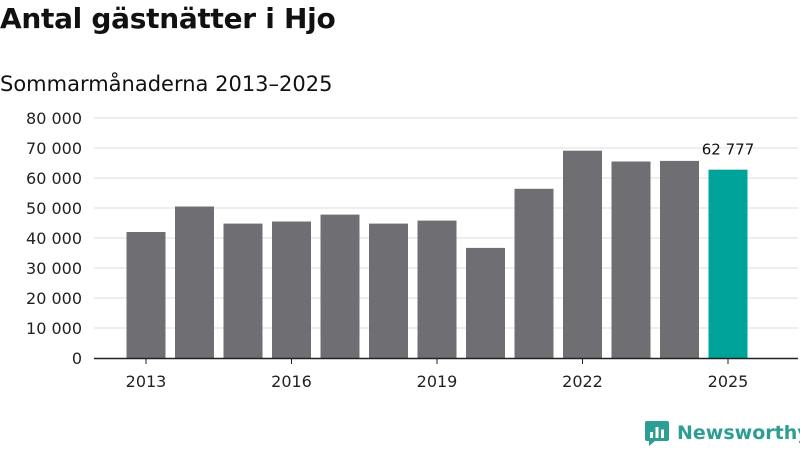  Describe the element at coordinates (728, 150) in the screenshot. I see `data-label: 62 777` at that location.